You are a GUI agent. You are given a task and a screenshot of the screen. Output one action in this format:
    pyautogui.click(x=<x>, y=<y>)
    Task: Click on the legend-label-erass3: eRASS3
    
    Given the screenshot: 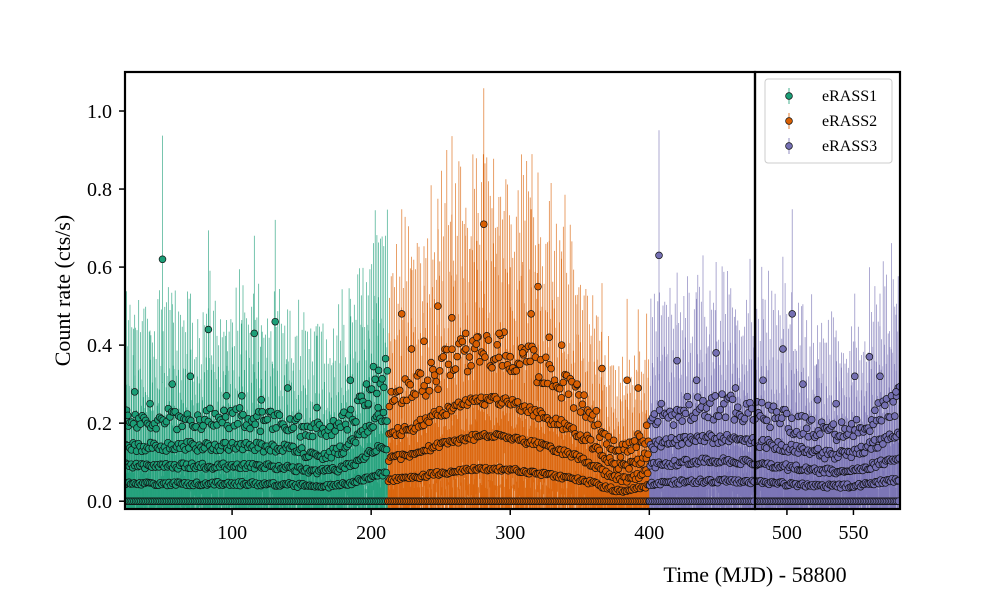 What is the action you would take?
    pyautogui.click(x=849, y=146)
    